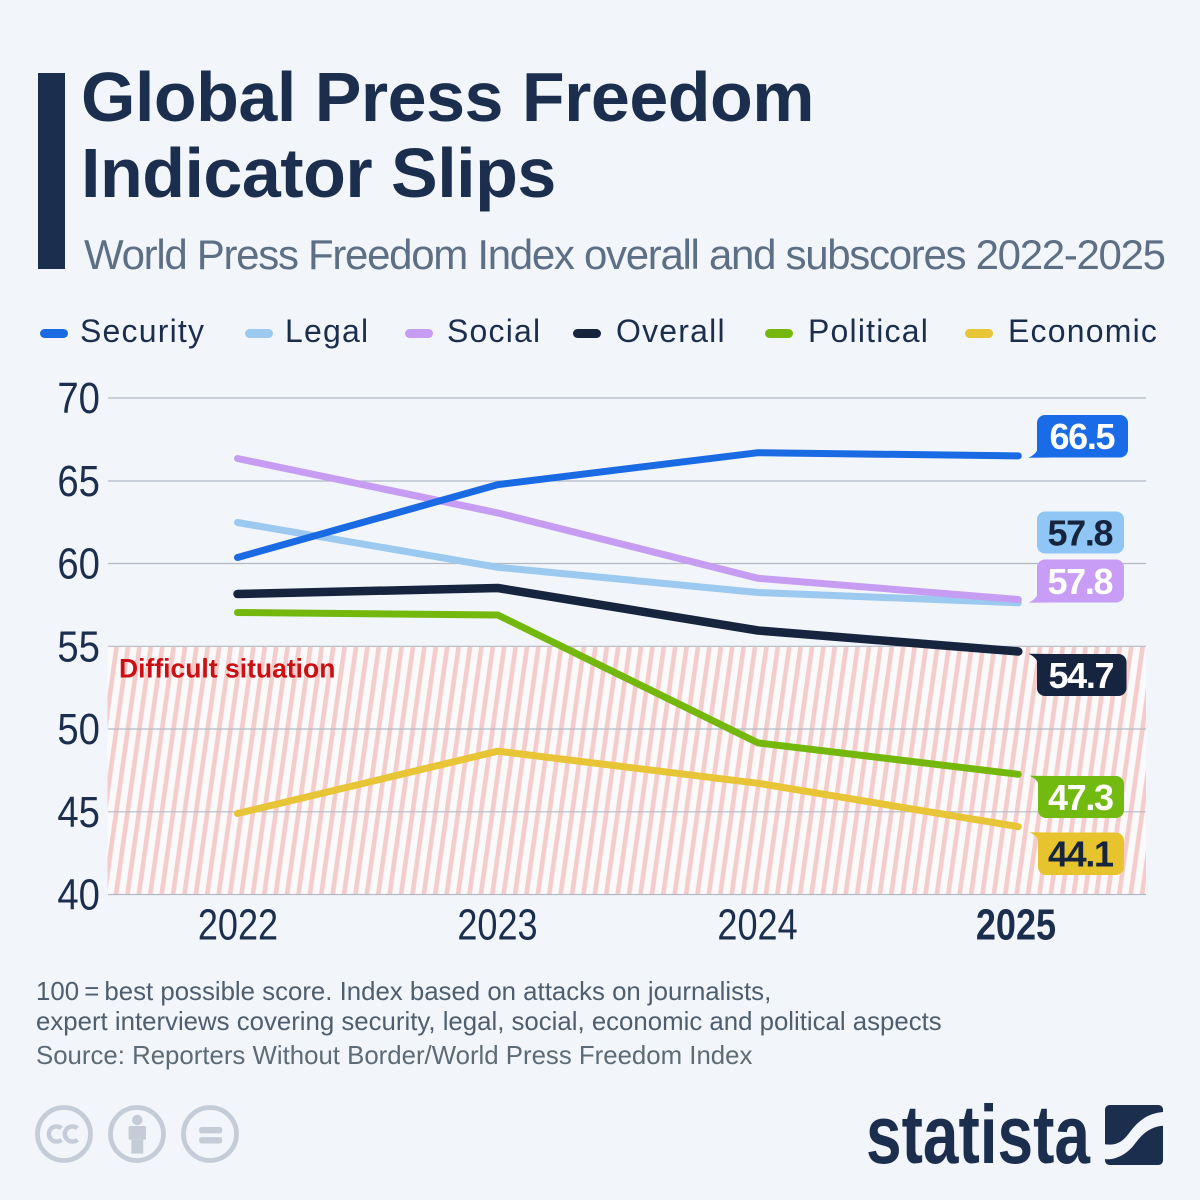  What do you see at coordinates (238, 924) in the screenshot?
I see `svg-text: 2022` at bounding box center [238, 924].